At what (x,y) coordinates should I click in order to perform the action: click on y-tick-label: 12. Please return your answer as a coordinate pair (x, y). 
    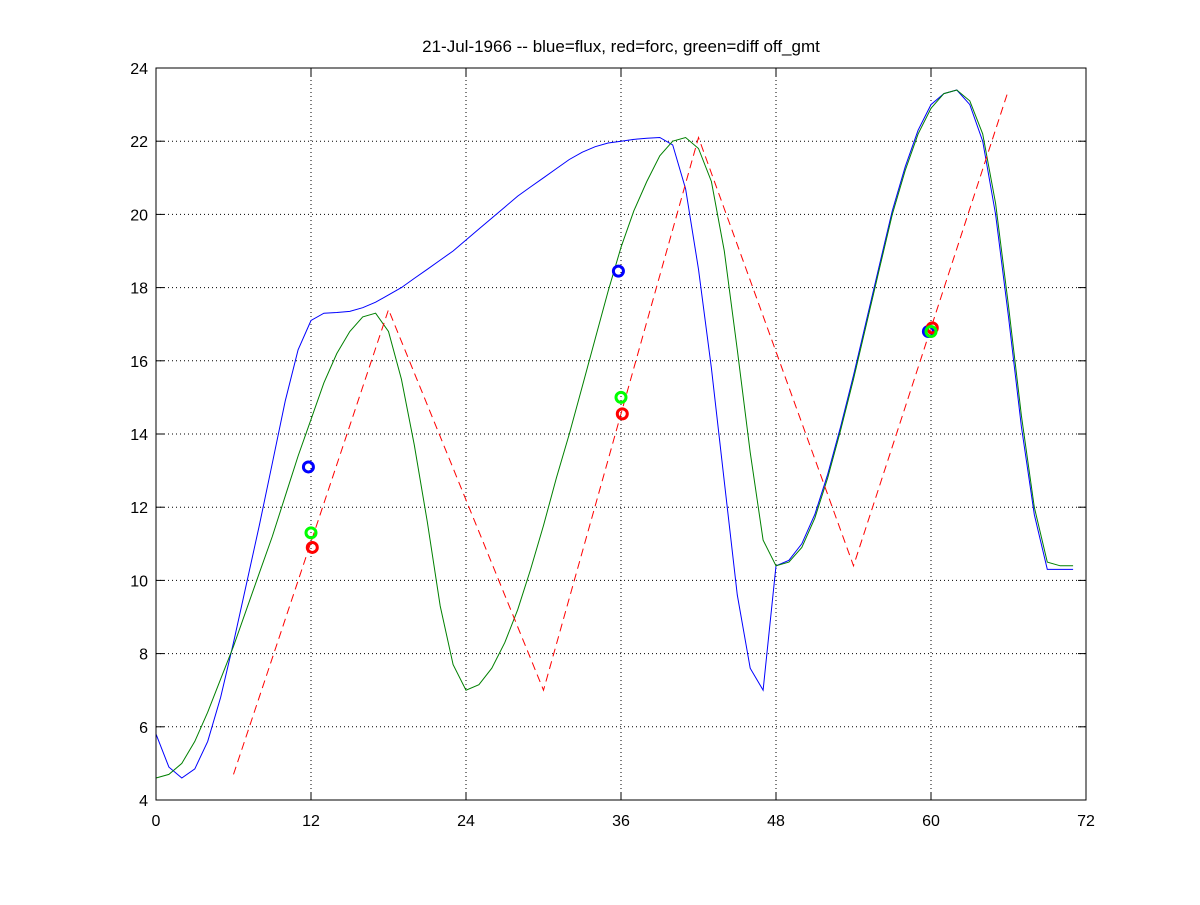
    Looking at the image, I should click on (139, 508).